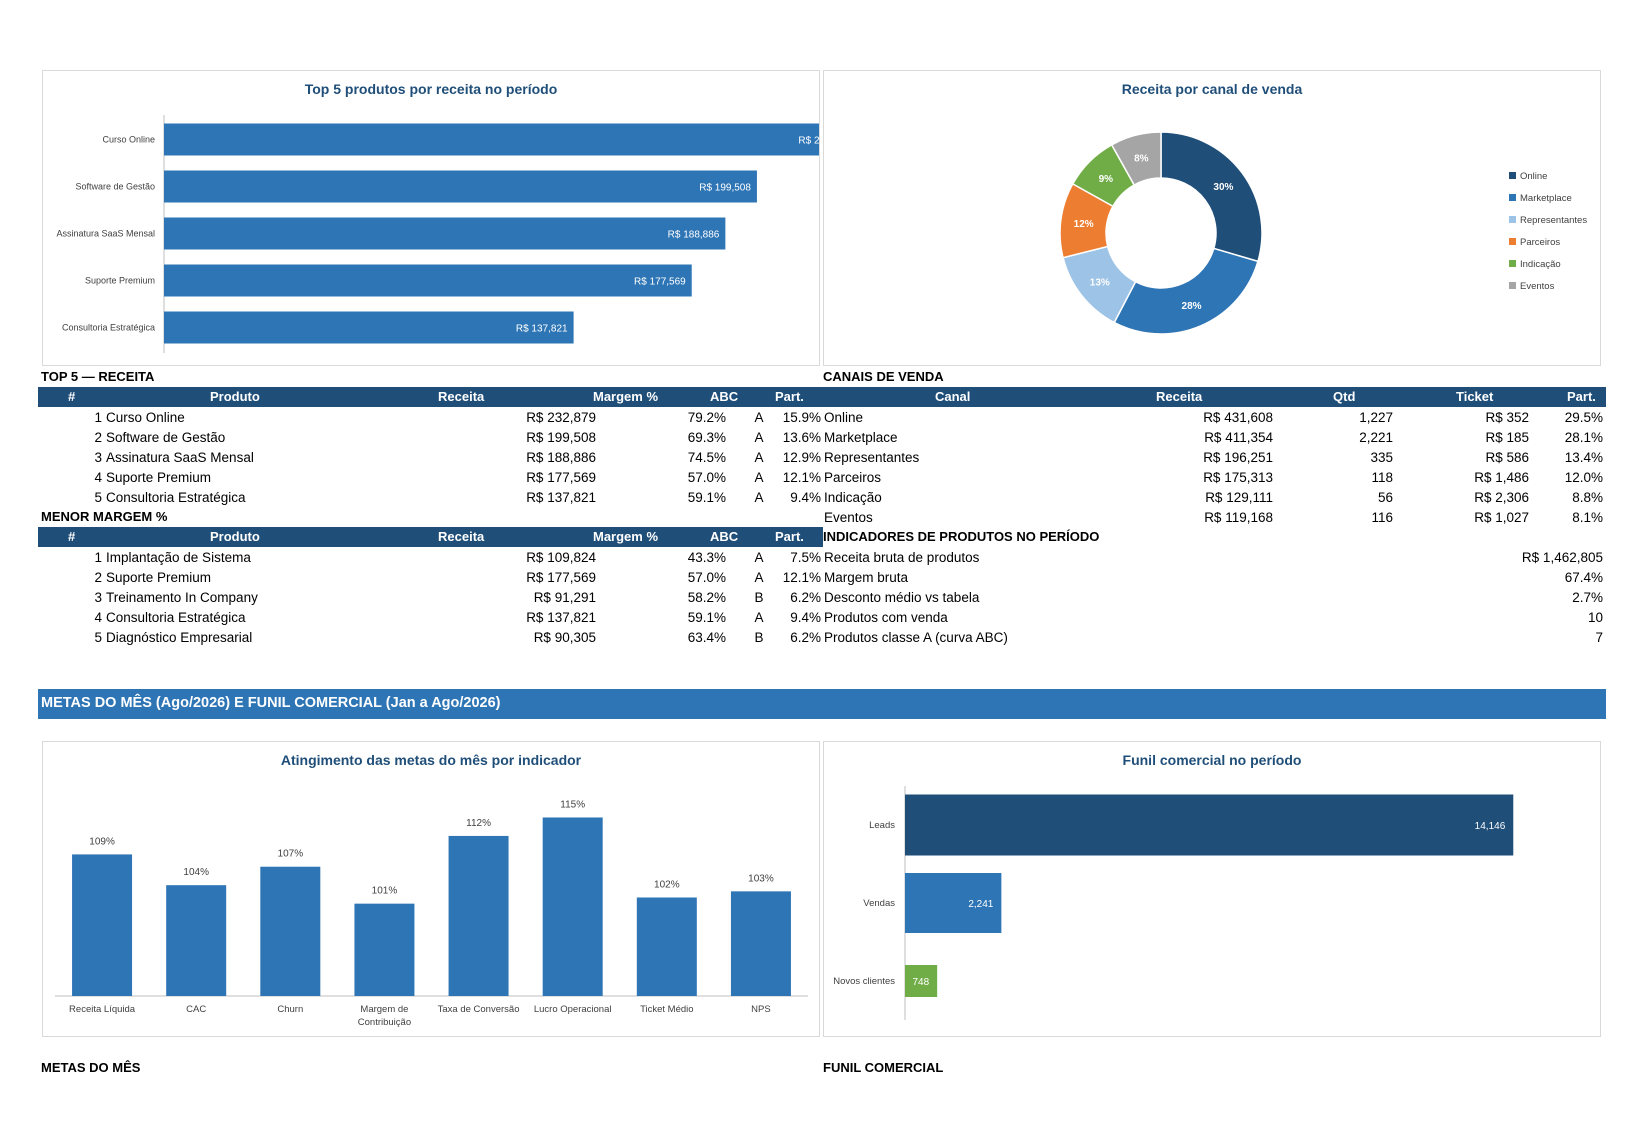 The width and height of the screenshot is (1637, 1125). Describe the element at coordinates (1214, 418) in the screenshot. I see `table-row: Online R$ 431,608 1,227 R$ 352 29.5%` at that location.